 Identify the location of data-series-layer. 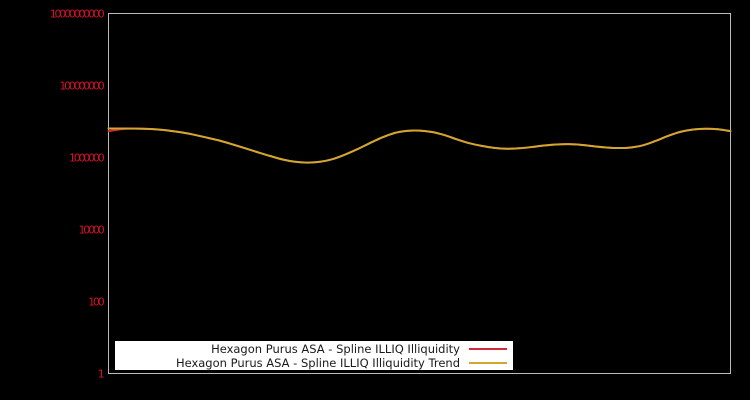
(419, 145).